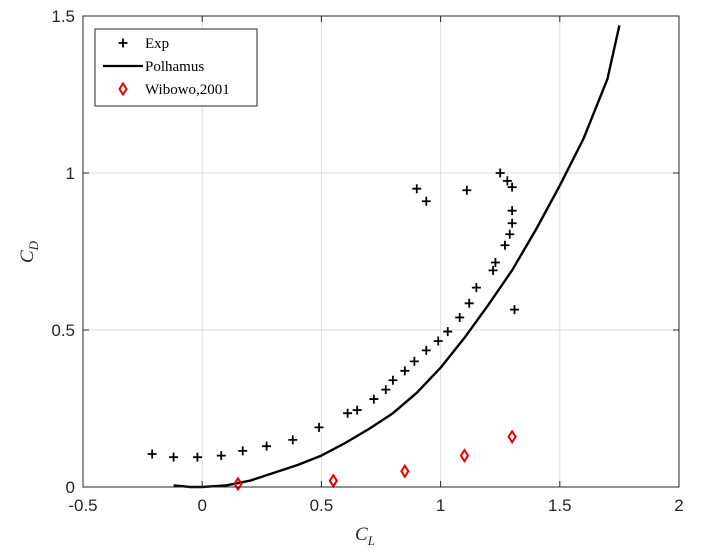 The height and width of the screenshot is (553, 709). Describe the element at coordinates (27, 256) in the screenshot. I see `y-axis-label-main: C` at that location.